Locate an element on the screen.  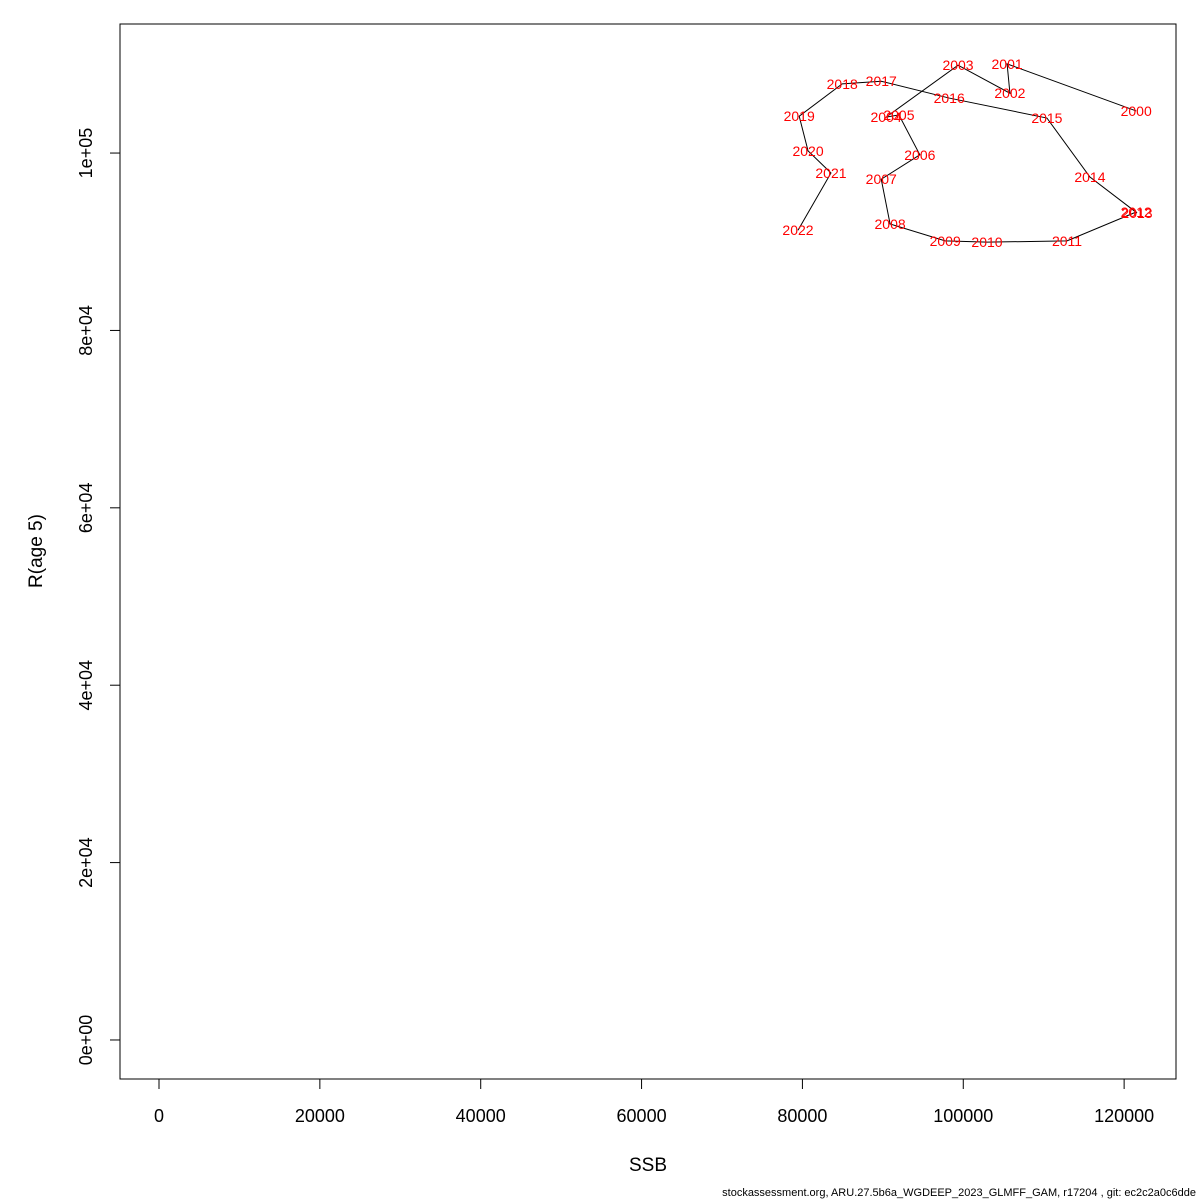
x-tick-label: 20000 is located at coordinates (320, 1116).